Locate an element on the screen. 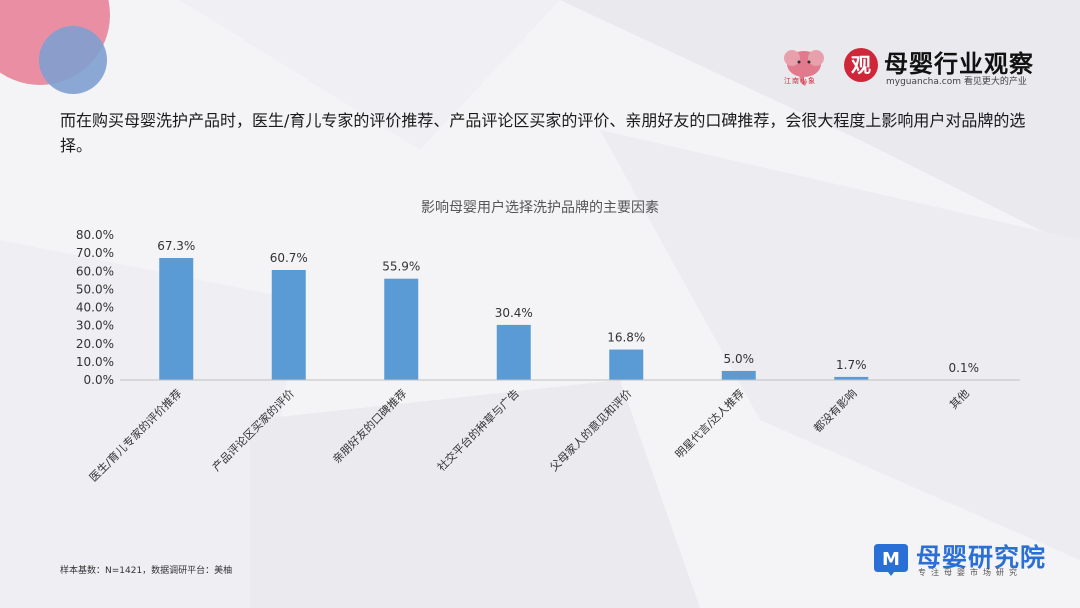 The height and width of the screenshot is (608, 1080). brand-url: myguancha.com 看见更大的产业 is located at coordinates (956, 82).